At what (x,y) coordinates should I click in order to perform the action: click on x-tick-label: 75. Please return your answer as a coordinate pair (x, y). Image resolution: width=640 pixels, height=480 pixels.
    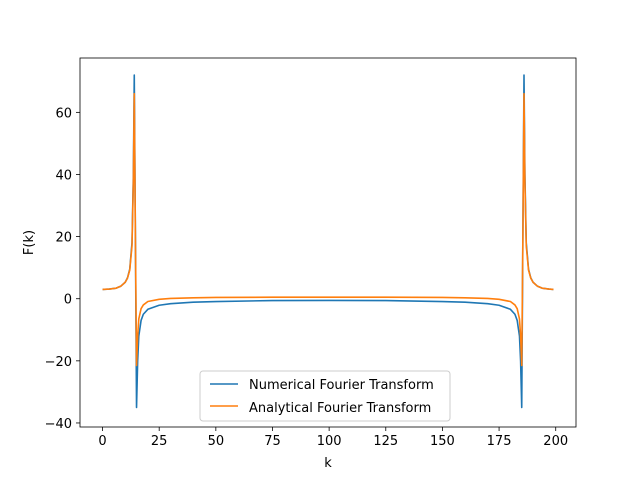
    Looking at the image, I should click on (272, 441).